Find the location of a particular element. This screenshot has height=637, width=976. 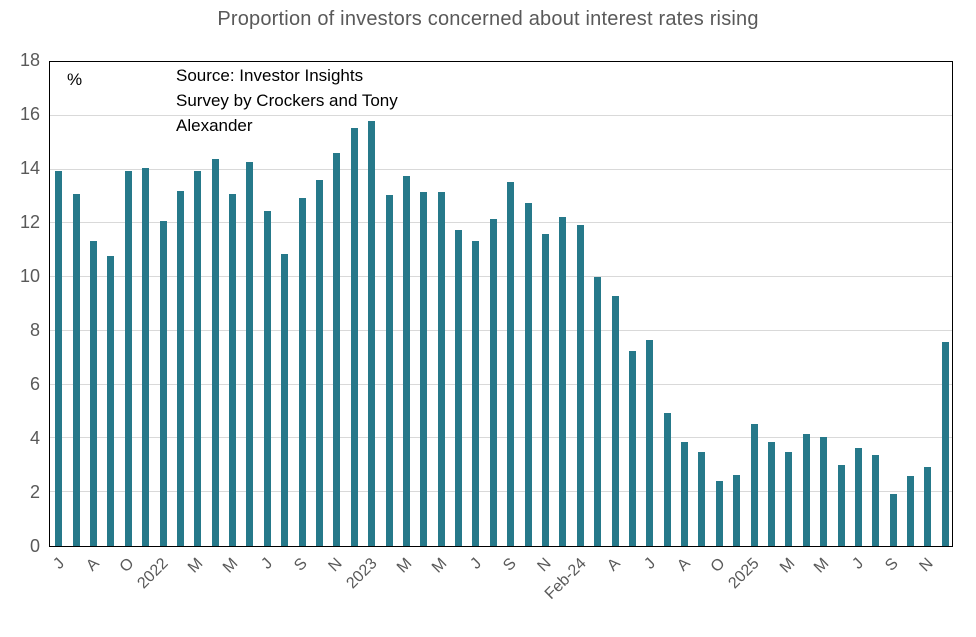

y-tick-label: 2 is located at coordinates (34, 492).